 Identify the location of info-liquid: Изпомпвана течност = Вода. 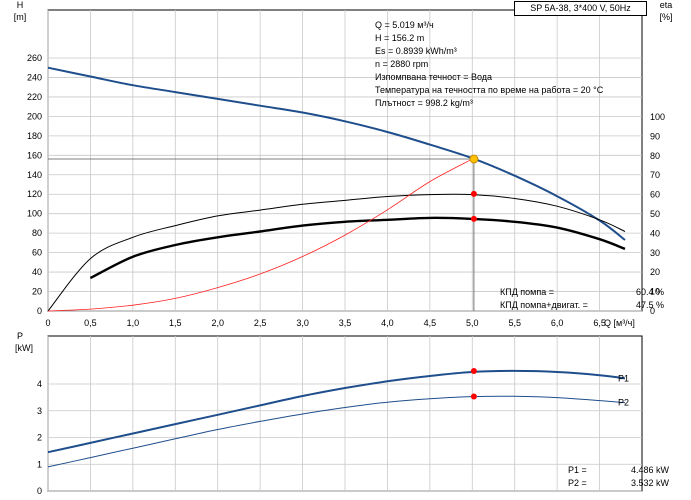
(434, 77).